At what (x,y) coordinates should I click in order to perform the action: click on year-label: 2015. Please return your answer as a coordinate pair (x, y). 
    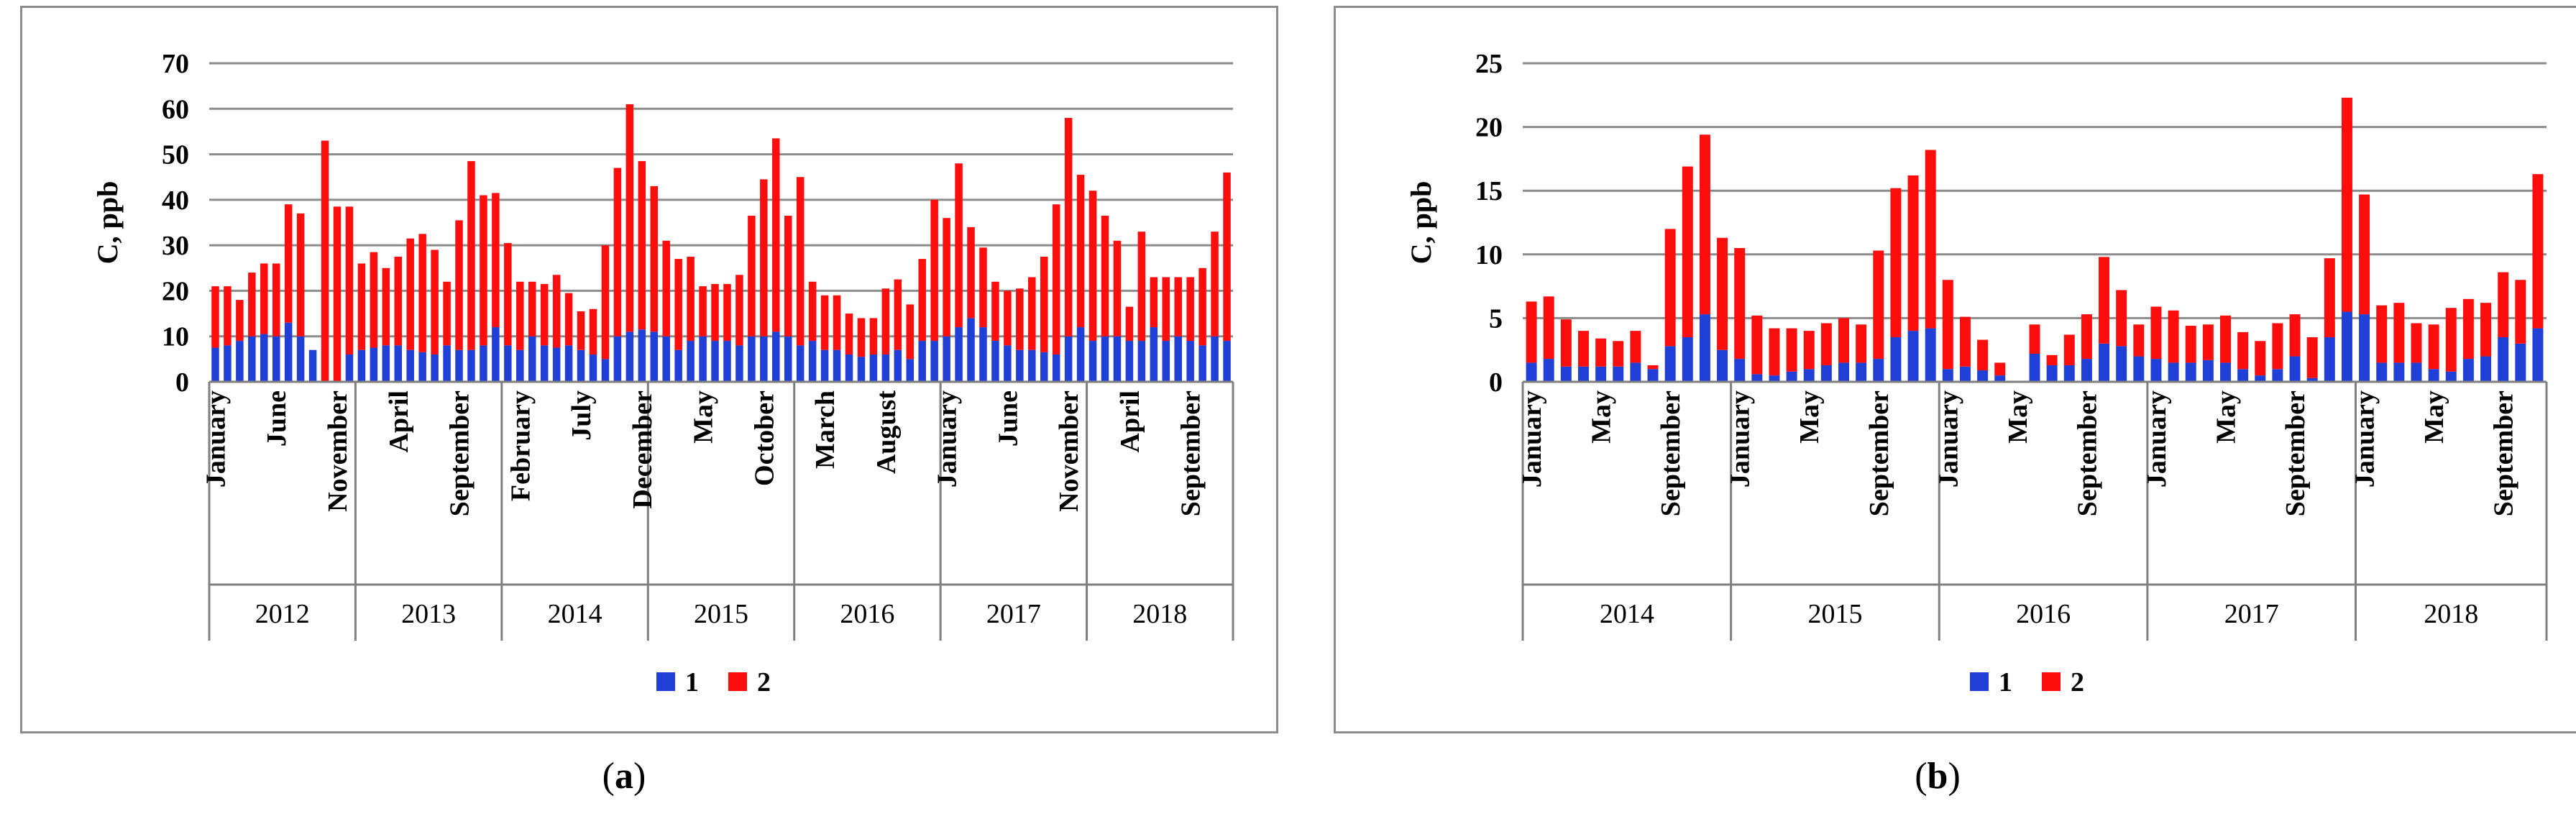
    Looking at the image, I should click on (721, 614).